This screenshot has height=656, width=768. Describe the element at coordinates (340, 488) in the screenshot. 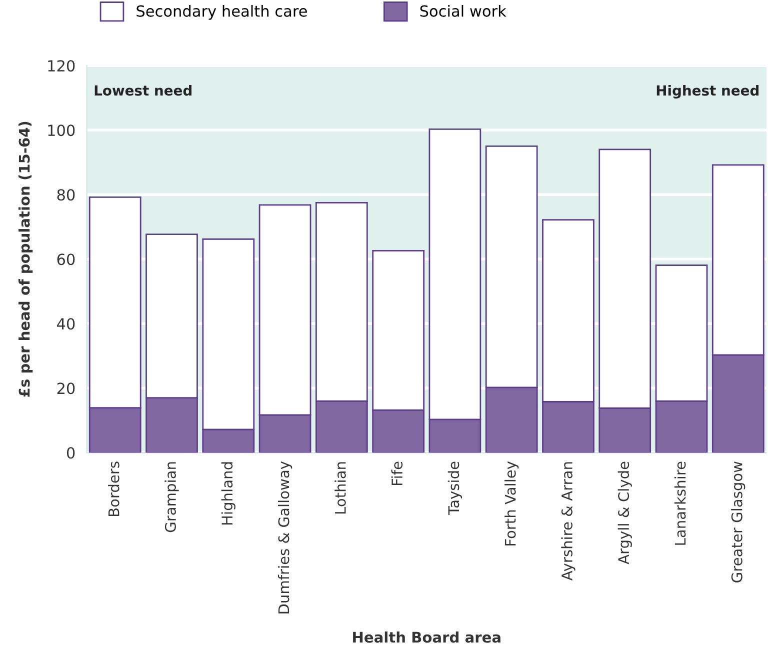

I see `x-tick-label: Lothian` at that location.